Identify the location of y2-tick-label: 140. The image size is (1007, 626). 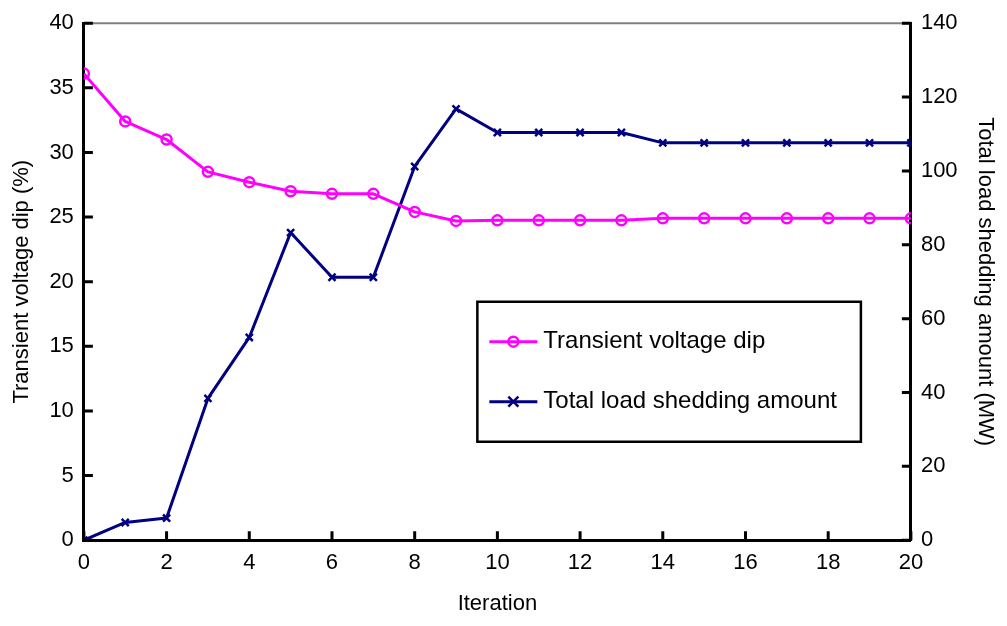
(939, 22).